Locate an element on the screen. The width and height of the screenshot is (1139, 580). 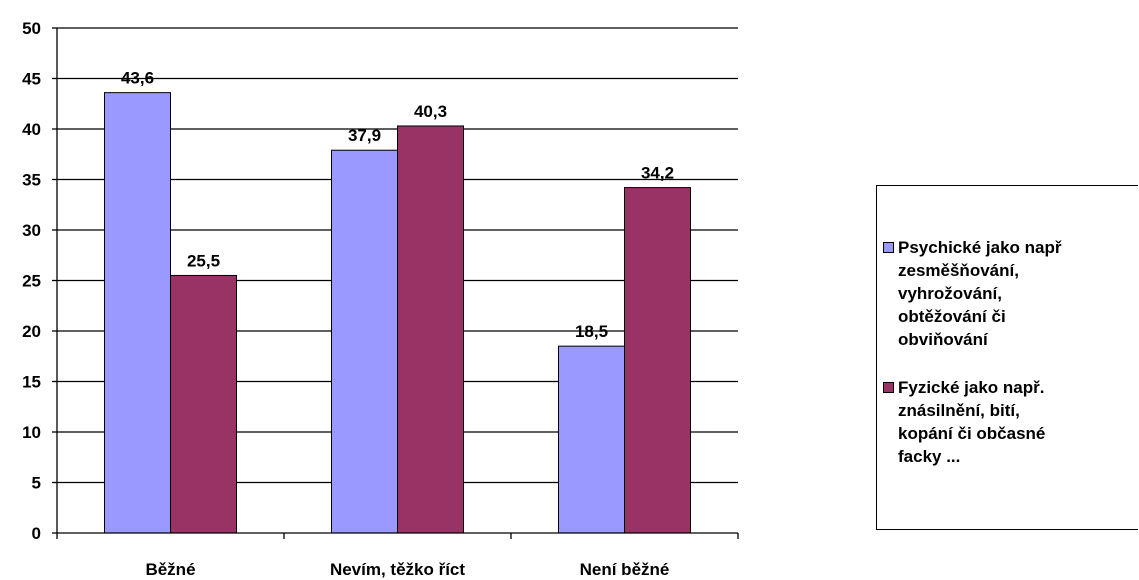
data-label: 18,5 is located at coordinates (591, 331).